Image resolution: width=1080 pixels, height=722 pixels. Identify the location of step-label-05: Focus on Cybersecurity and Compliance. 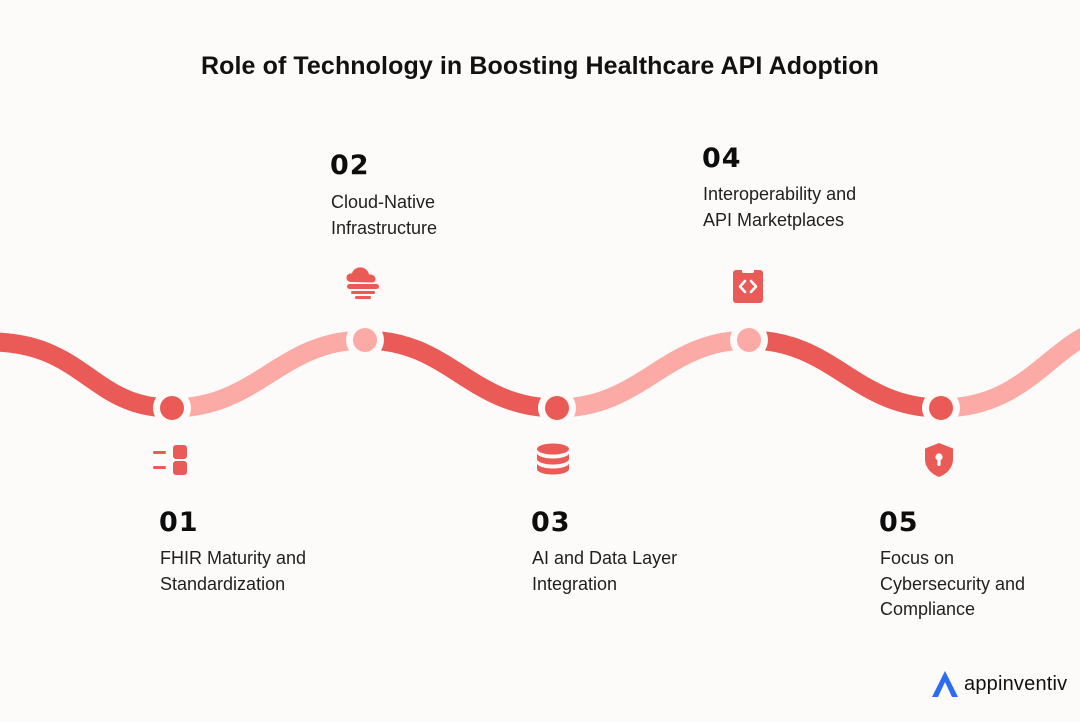
(952, 584).